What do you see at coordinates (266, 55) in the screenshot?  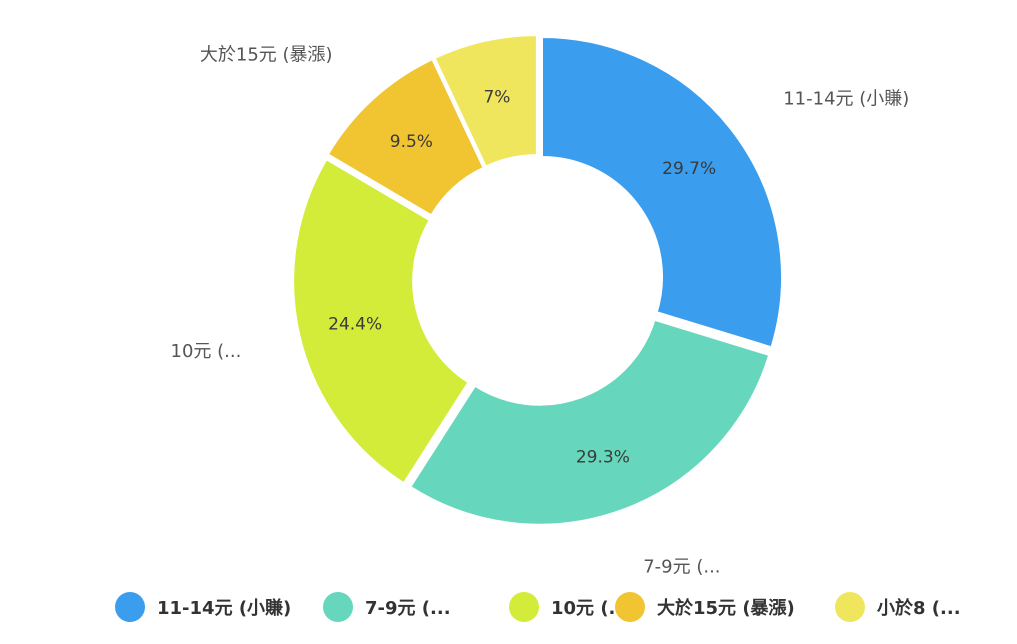 I see `slice-category-label: 大於15元 (暴漲)` at bounding box center [266, 55].